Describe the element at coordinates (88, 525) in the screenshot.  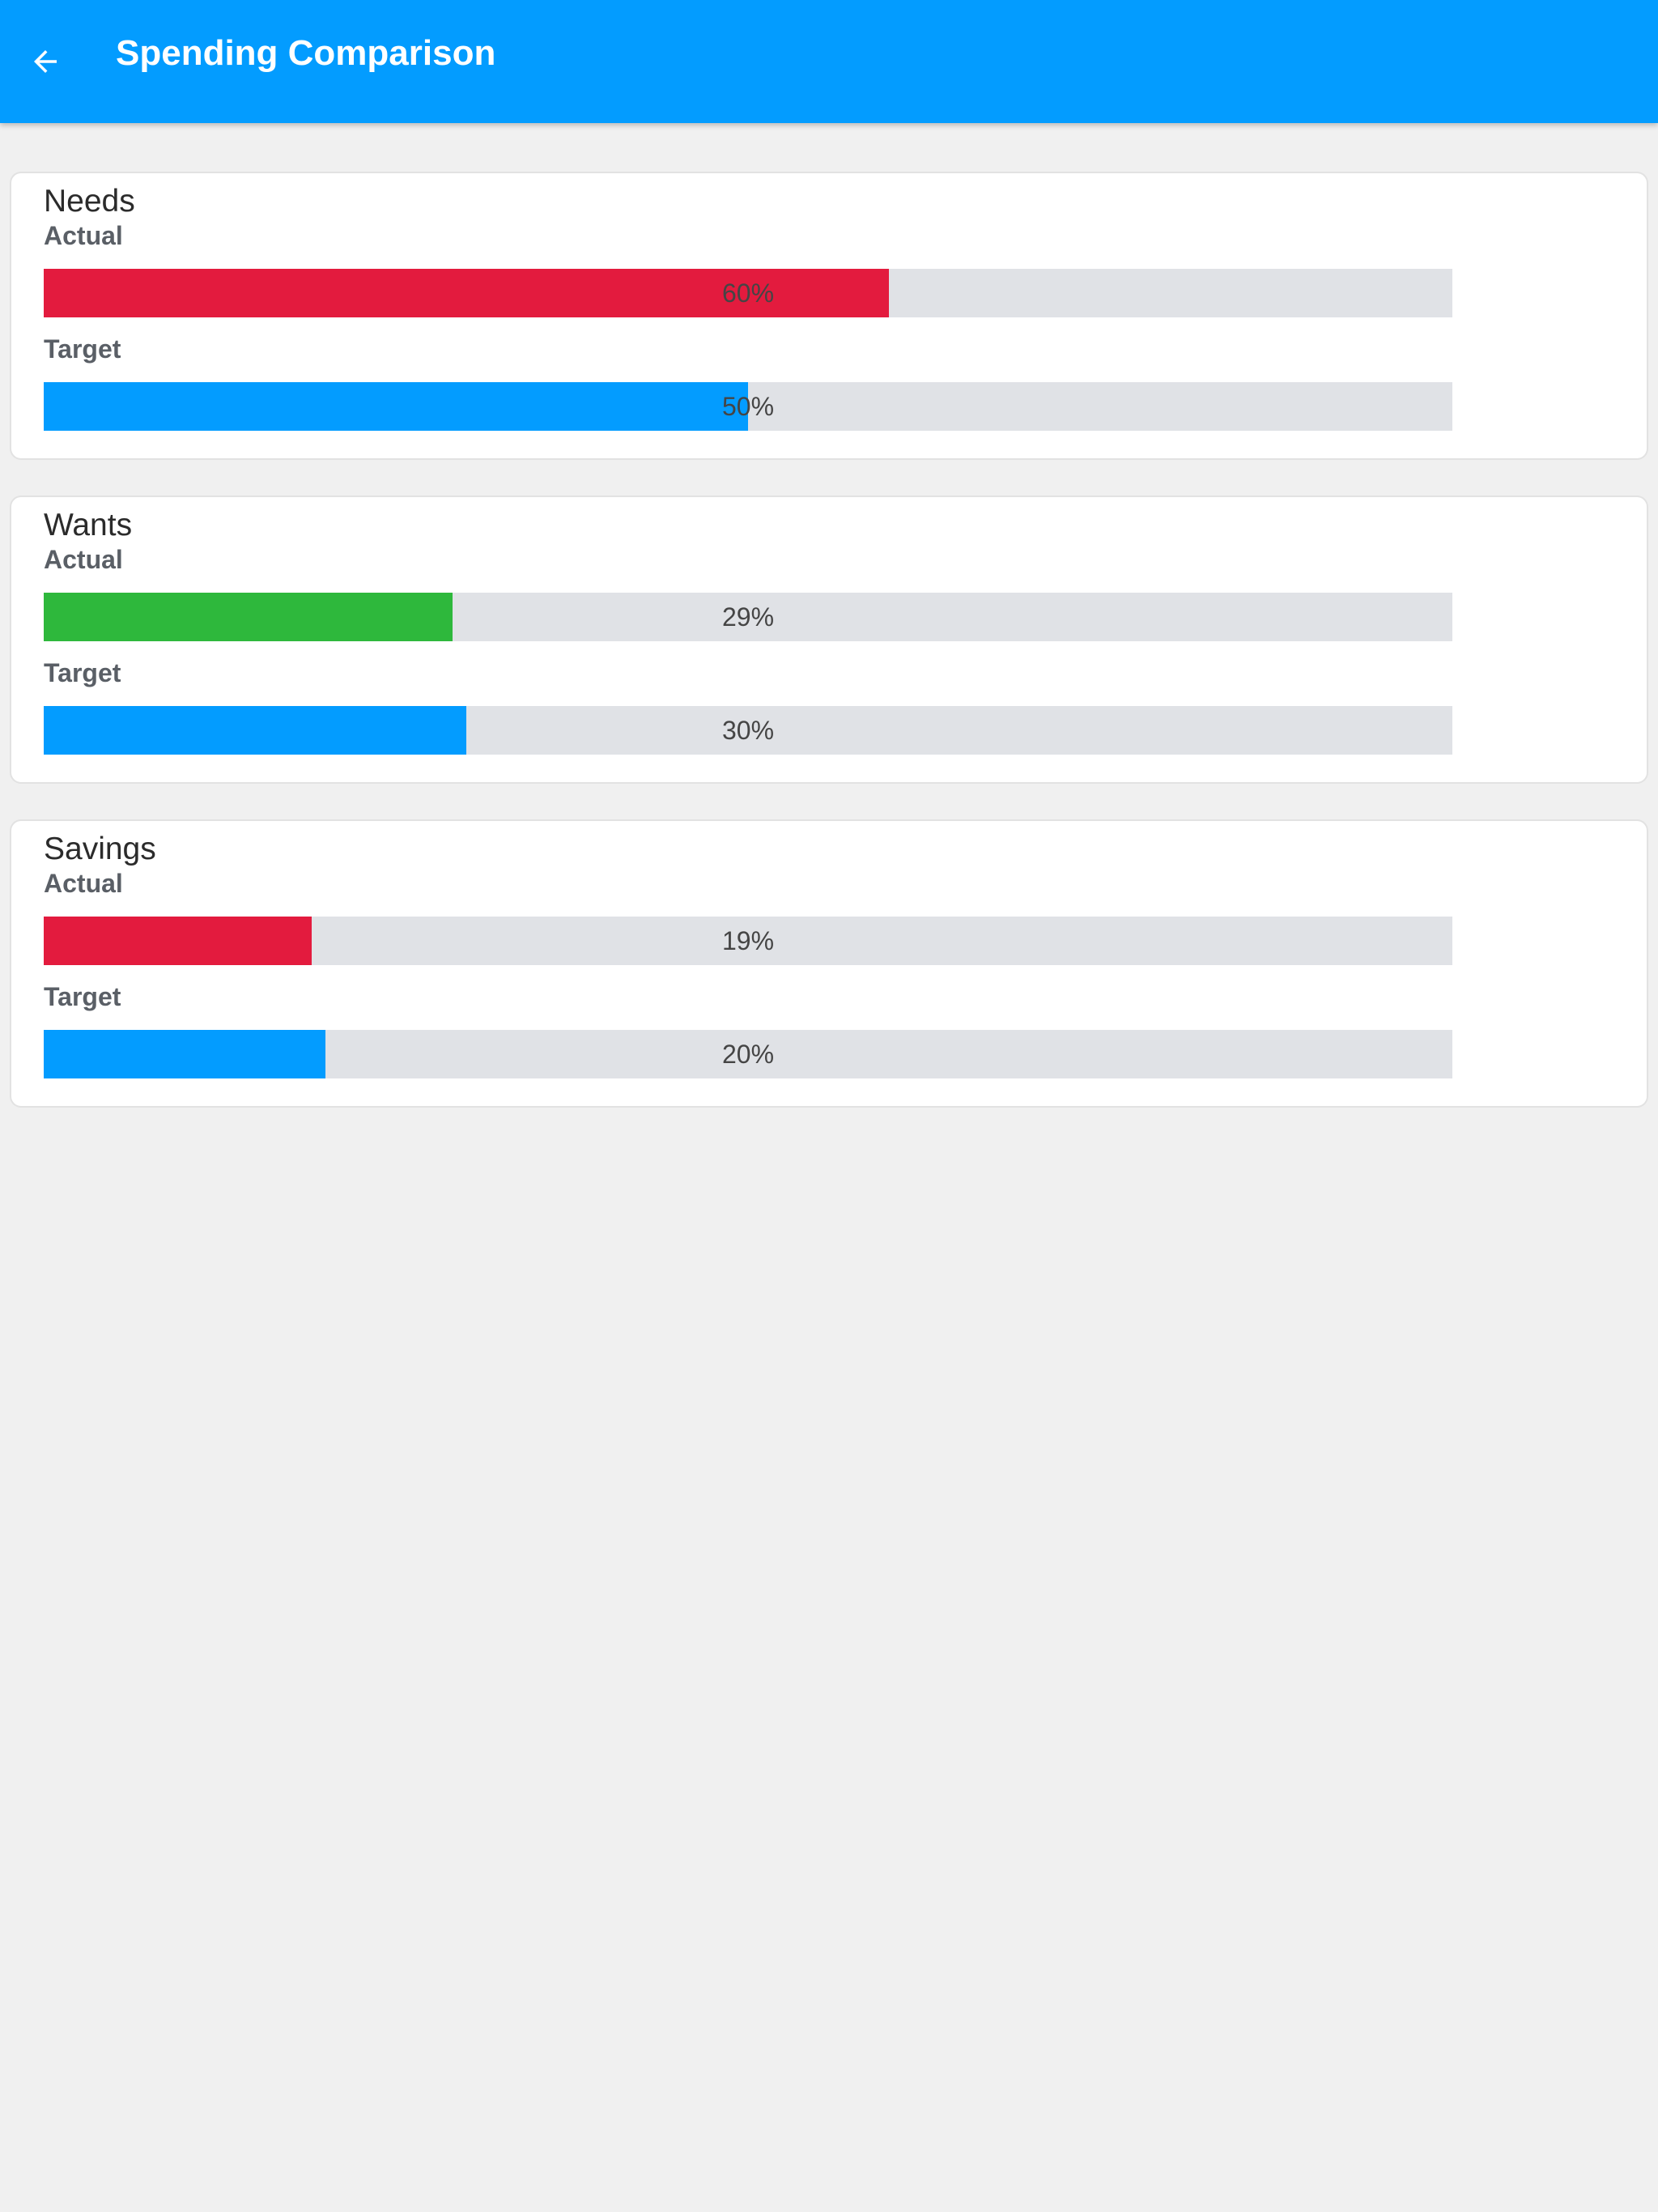
I see `category-title: Wants` at that location.